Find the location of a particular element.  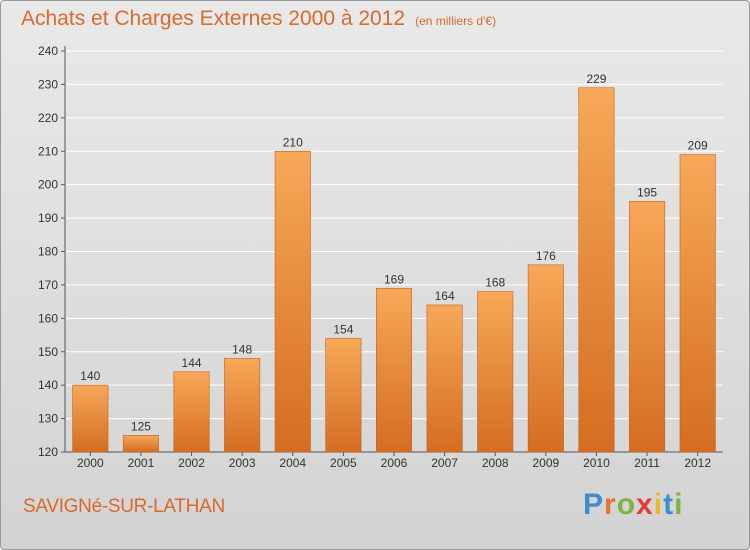

logo-letter: o is located at coordinates (626, 504).